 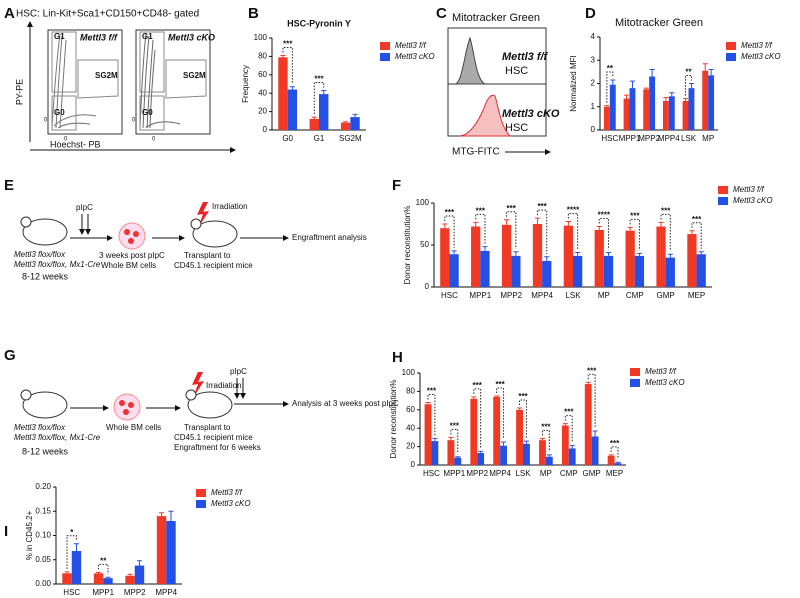 I want to click on transplant: Transplant to, so click(x=207, y=255).